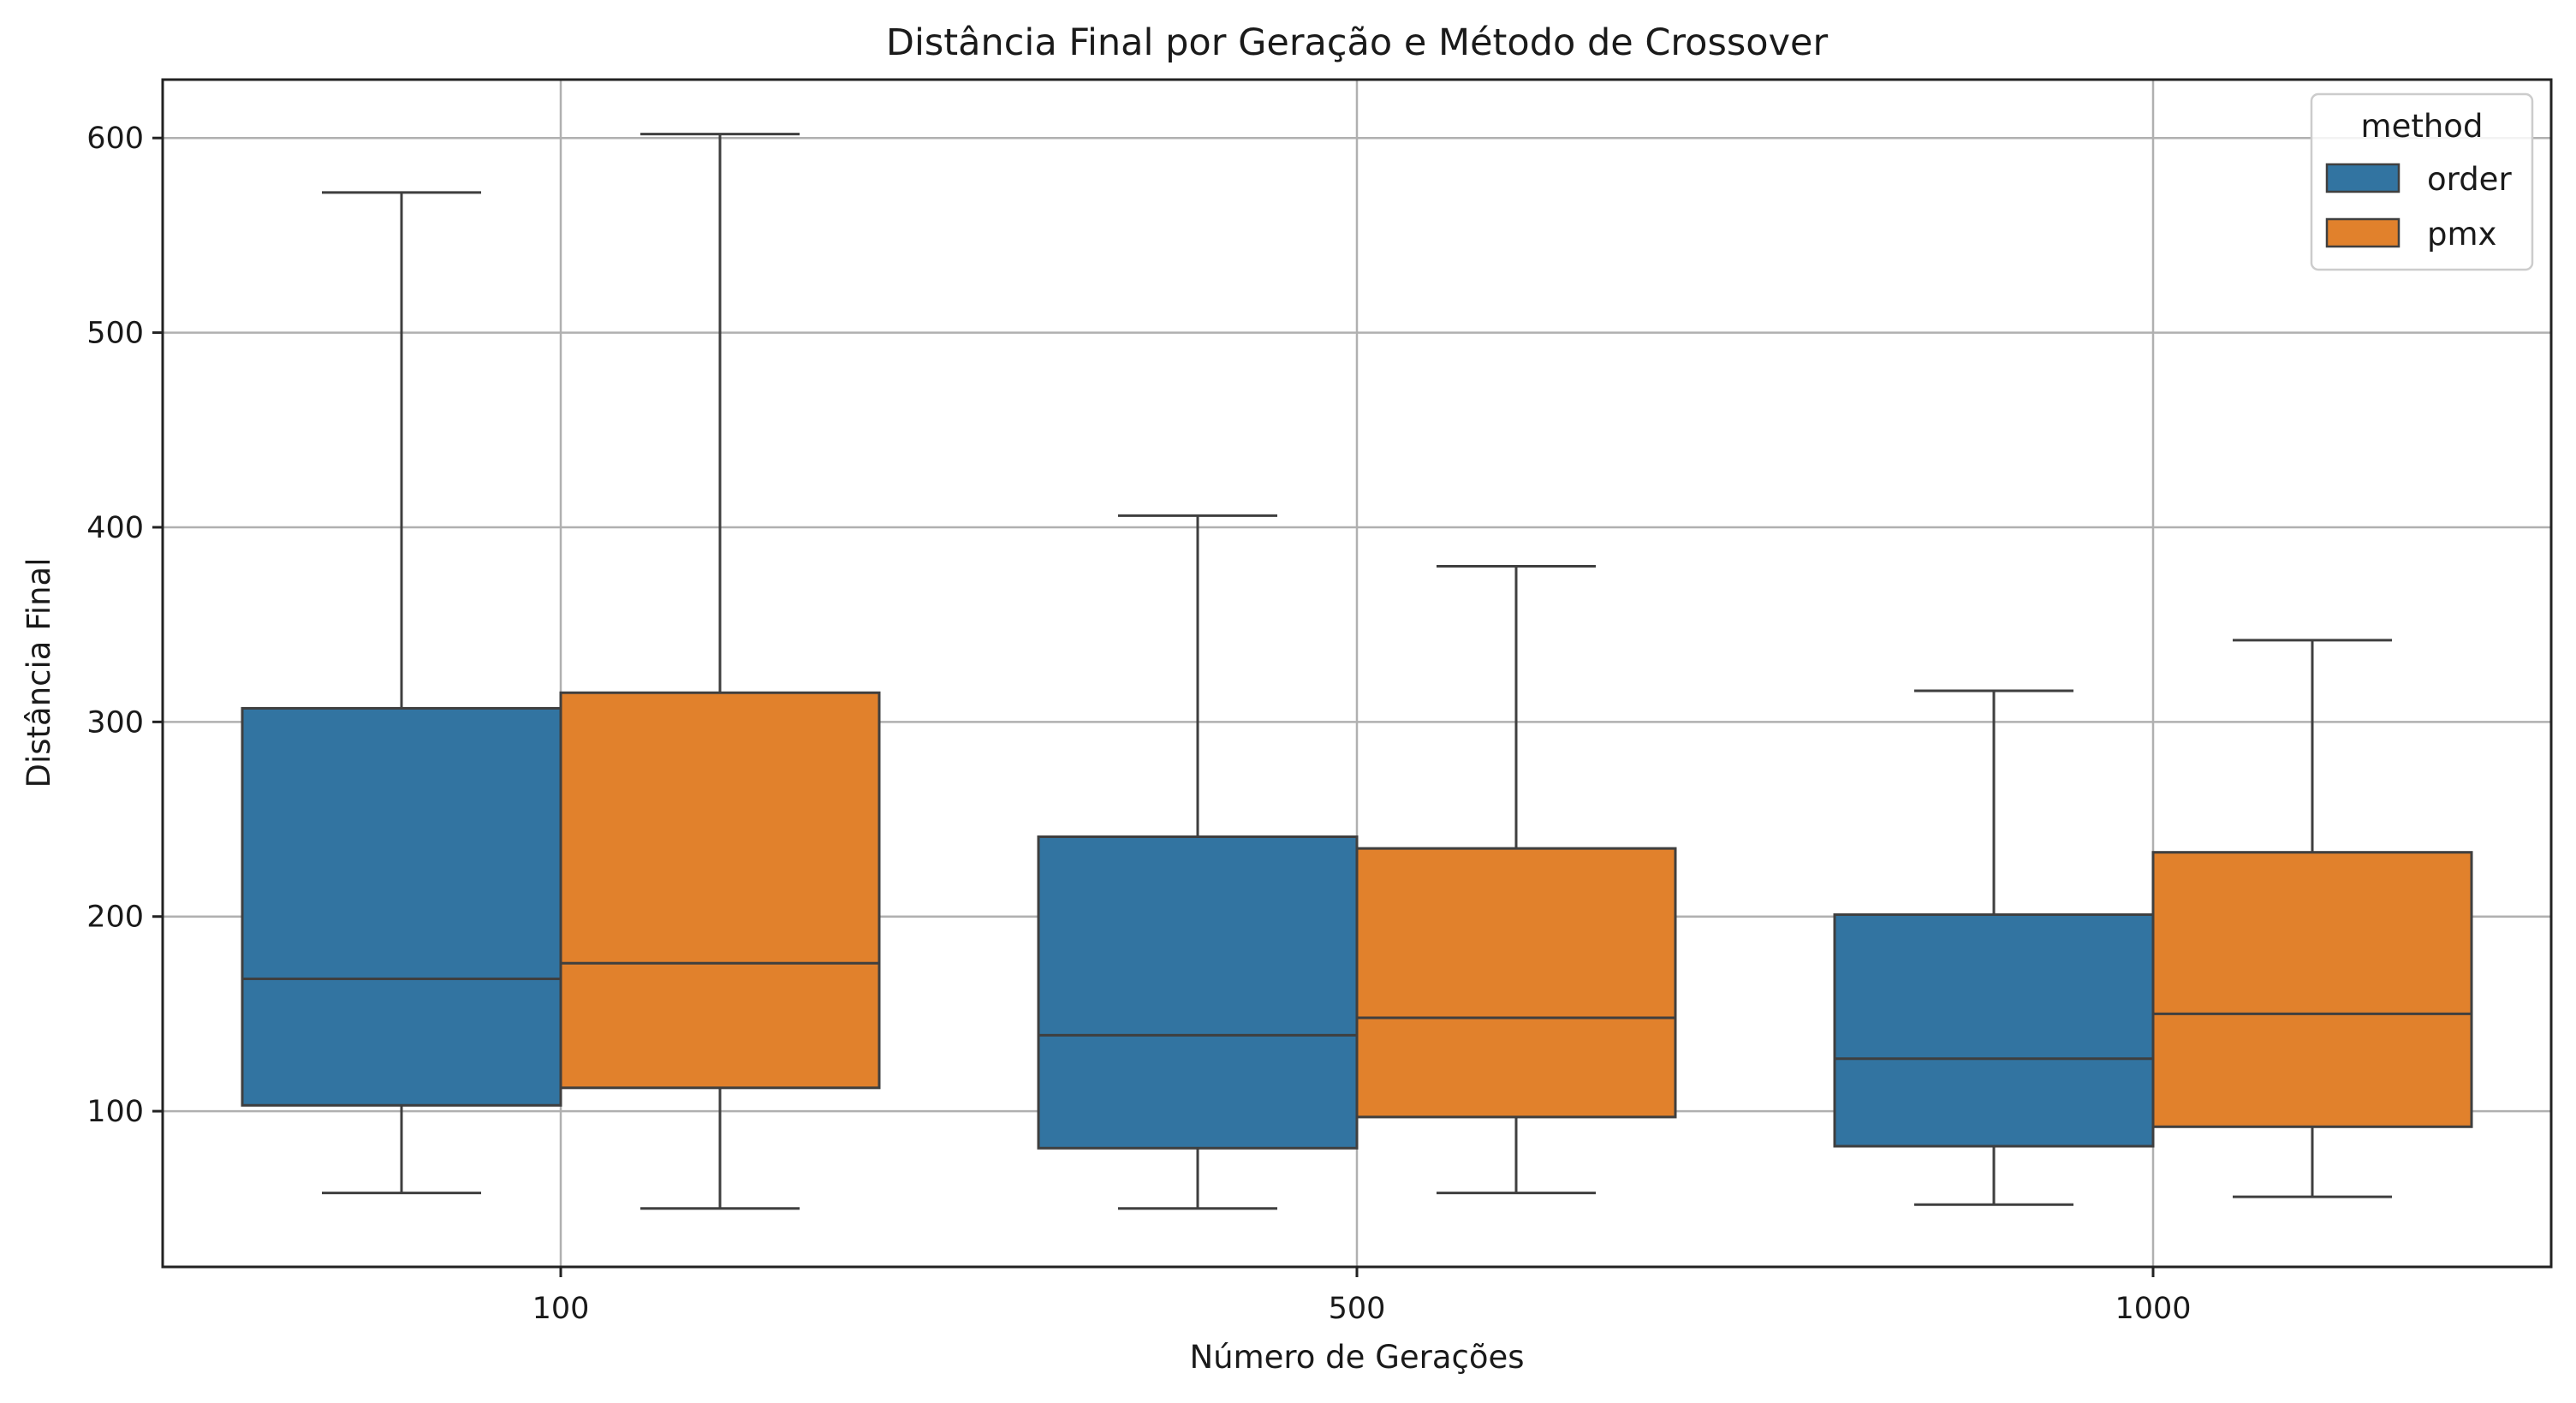 The width and height of the screenshot is (2576, 1403). What do you see at coordinates (2461, 235) in the screenshot?
I see `legend-label-pmx: pmx` at bounding box center [2461, 235].